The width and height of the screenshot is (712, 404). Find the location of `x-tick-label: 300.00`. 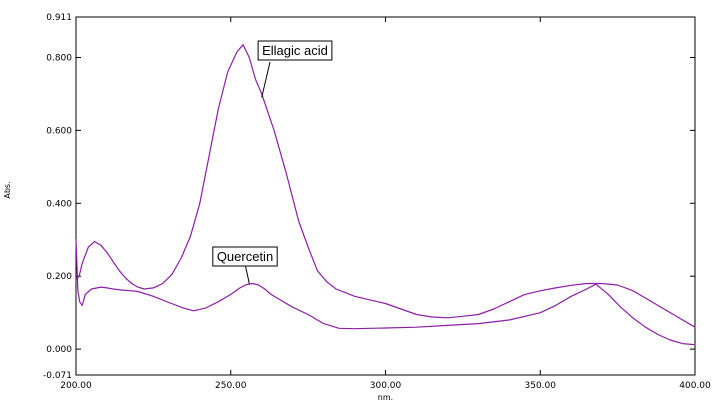

x-tick-label: 300.00 is located at coordinates (386, 386).